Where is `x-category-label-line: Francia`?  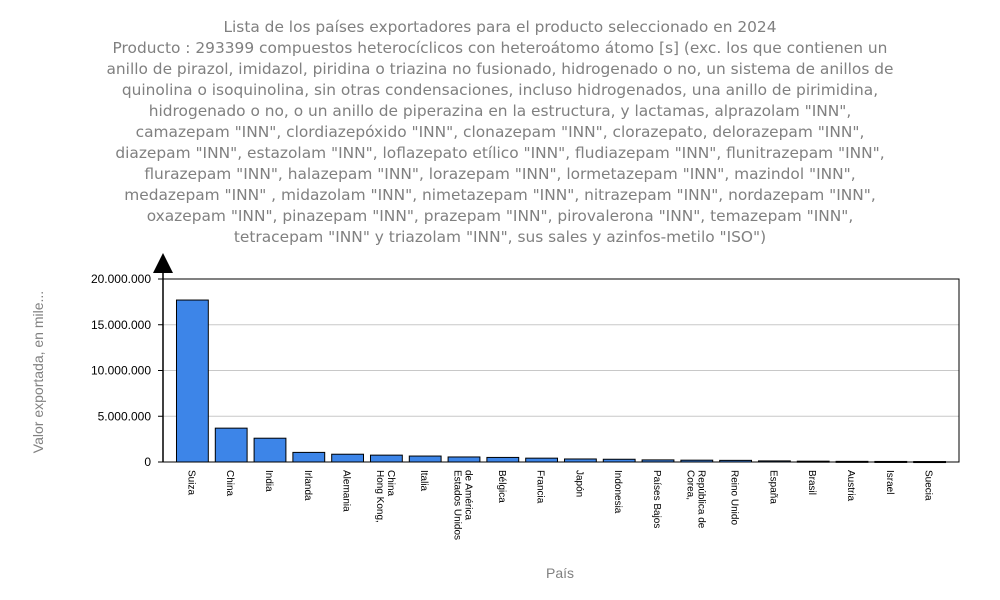 x-category-label-line: Francia is located at coordinates (540, 487).